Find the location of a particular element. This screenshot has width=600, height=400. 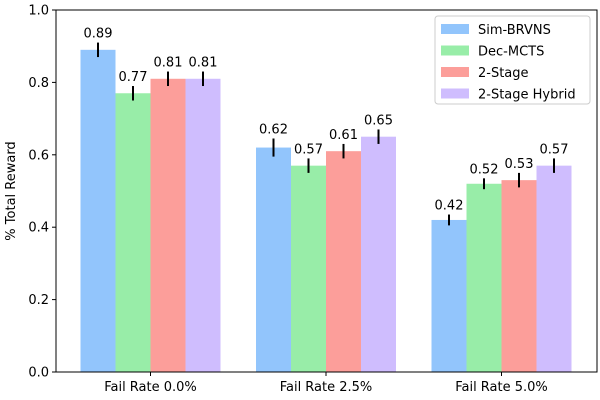

y-tick-label: 0.6 is located at coordinates (38, 155).